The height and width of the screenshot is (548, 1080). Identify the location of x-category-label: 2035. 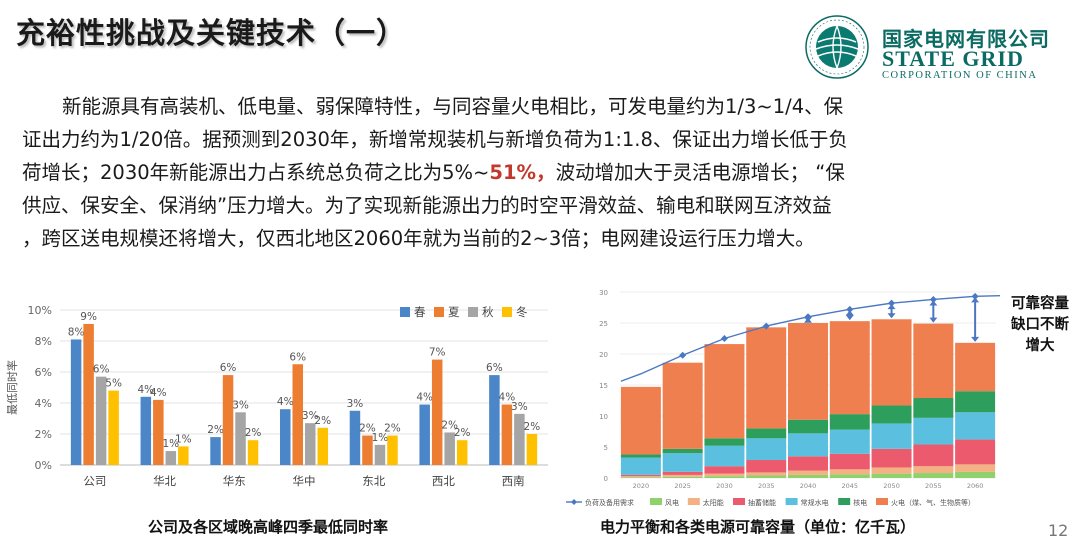
(766, 486).